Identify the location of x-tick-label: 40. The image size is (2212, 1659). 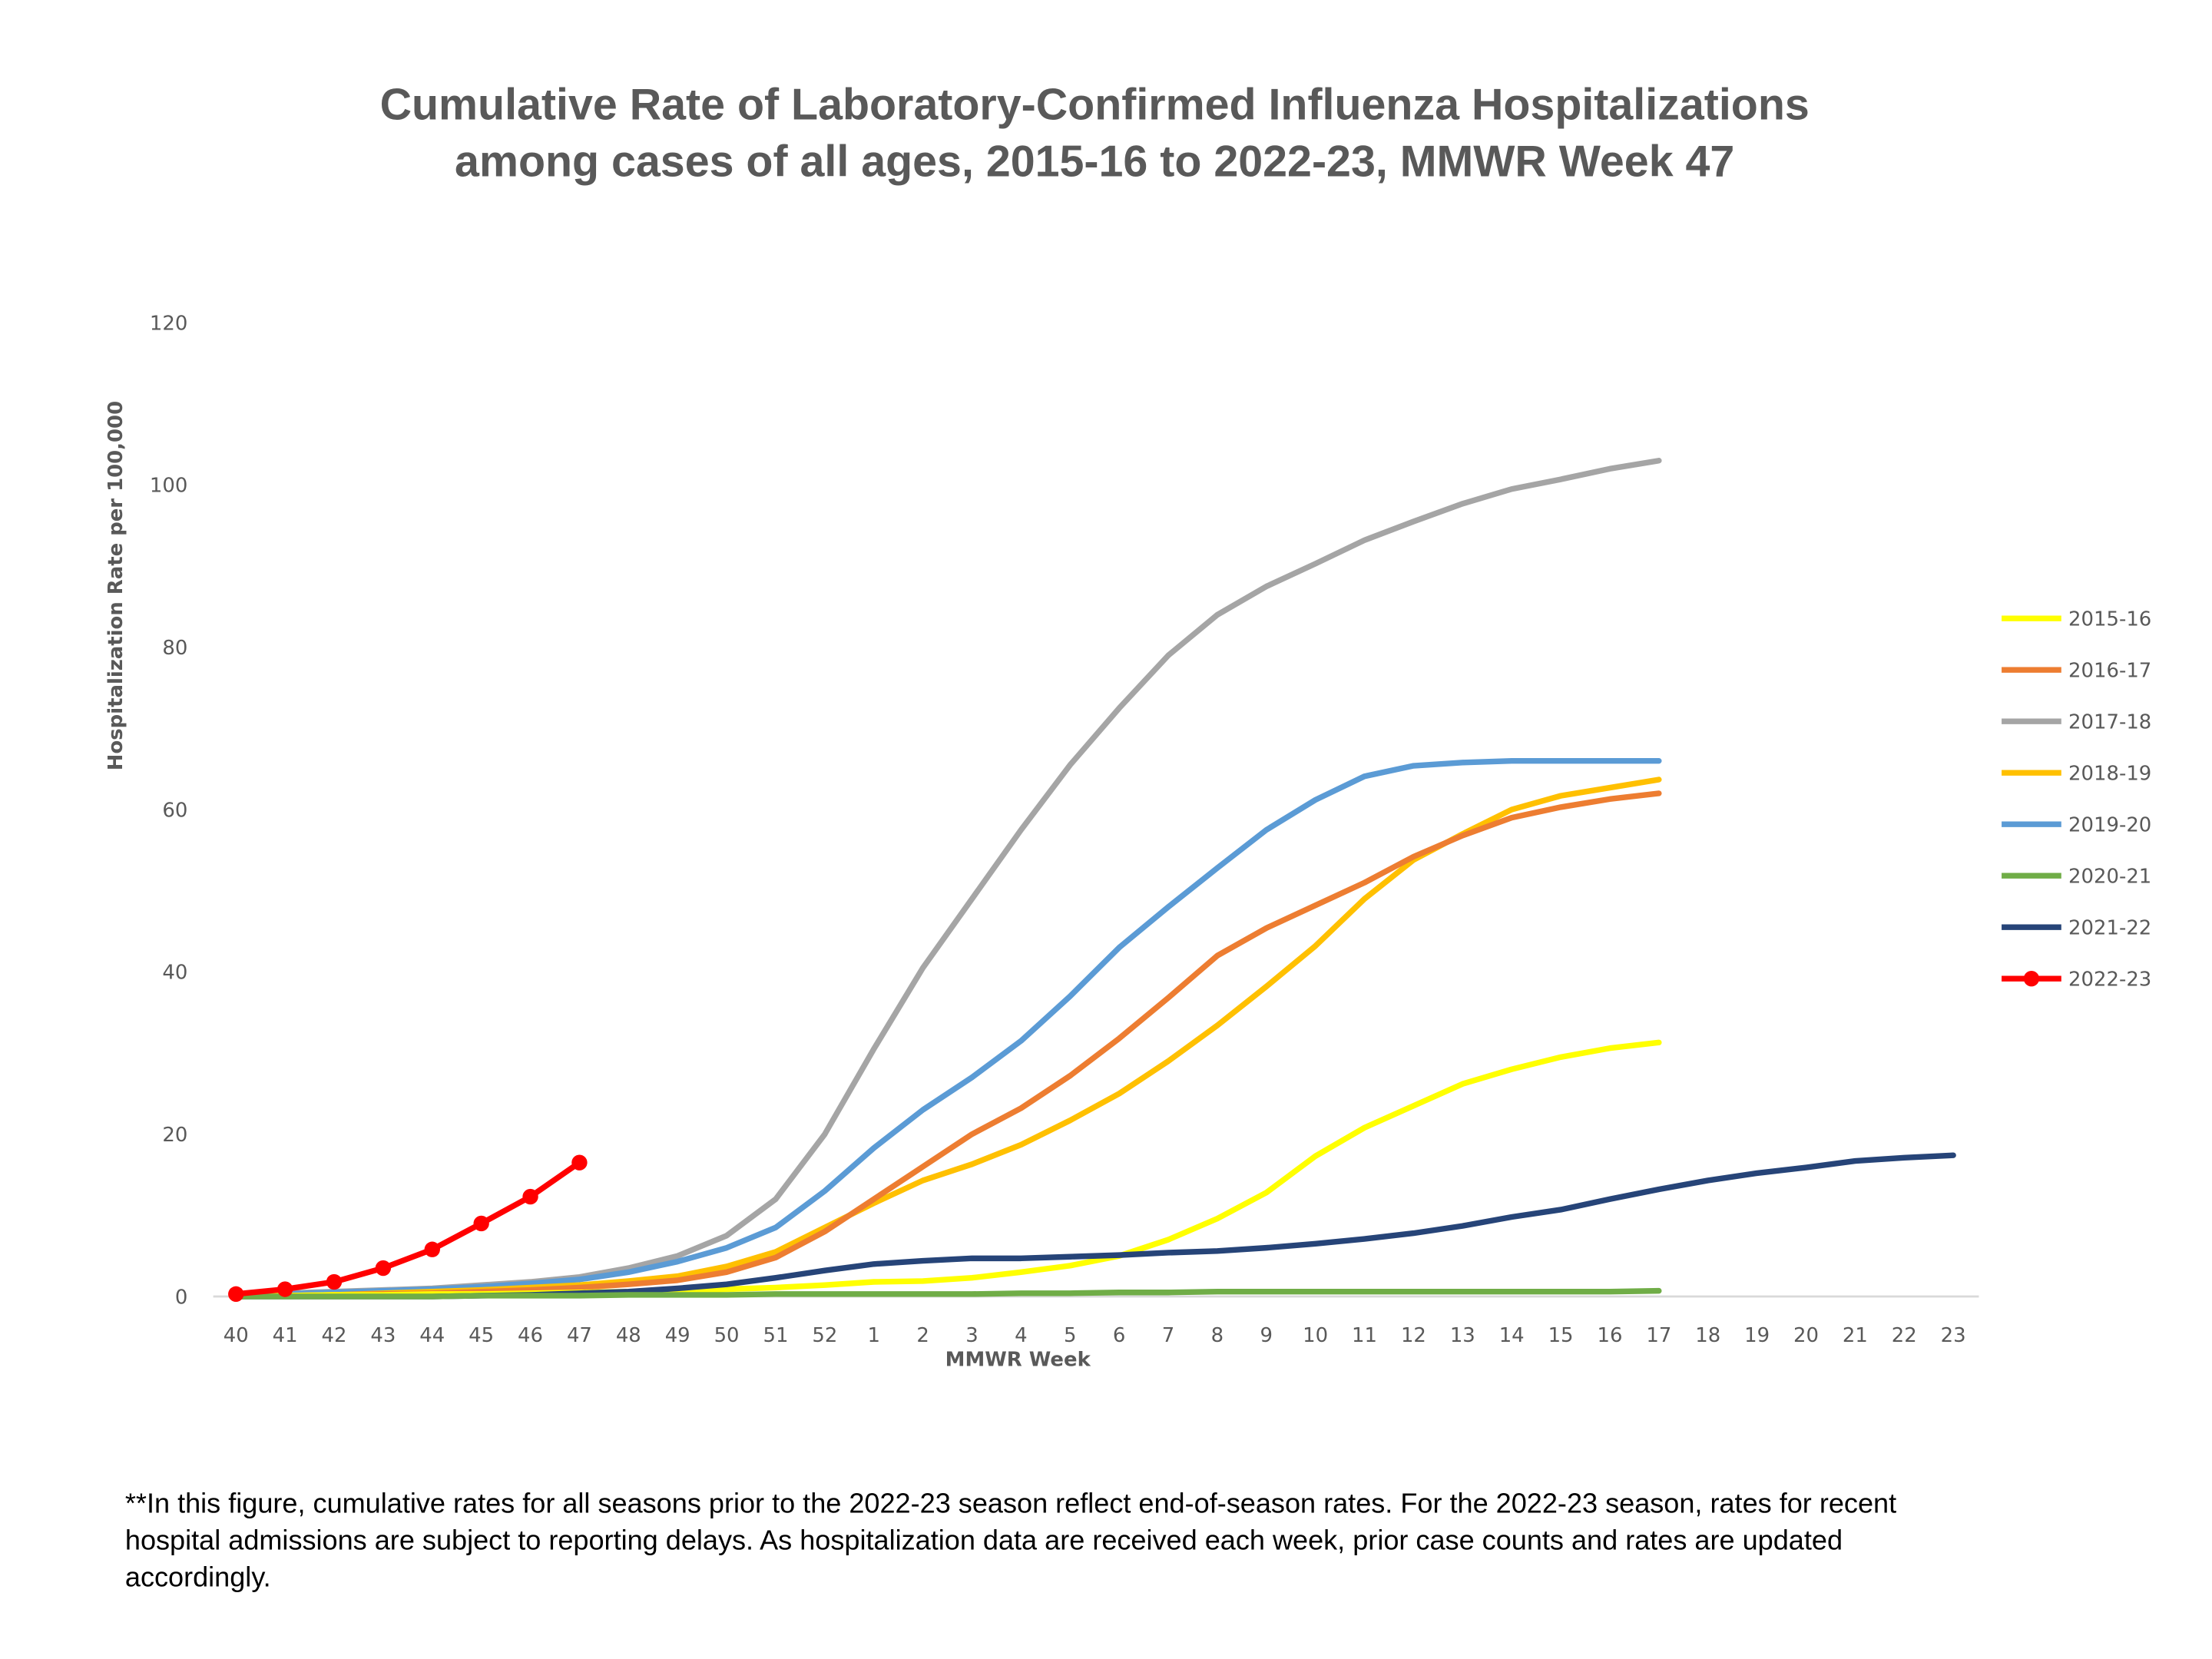
(237, 1336).